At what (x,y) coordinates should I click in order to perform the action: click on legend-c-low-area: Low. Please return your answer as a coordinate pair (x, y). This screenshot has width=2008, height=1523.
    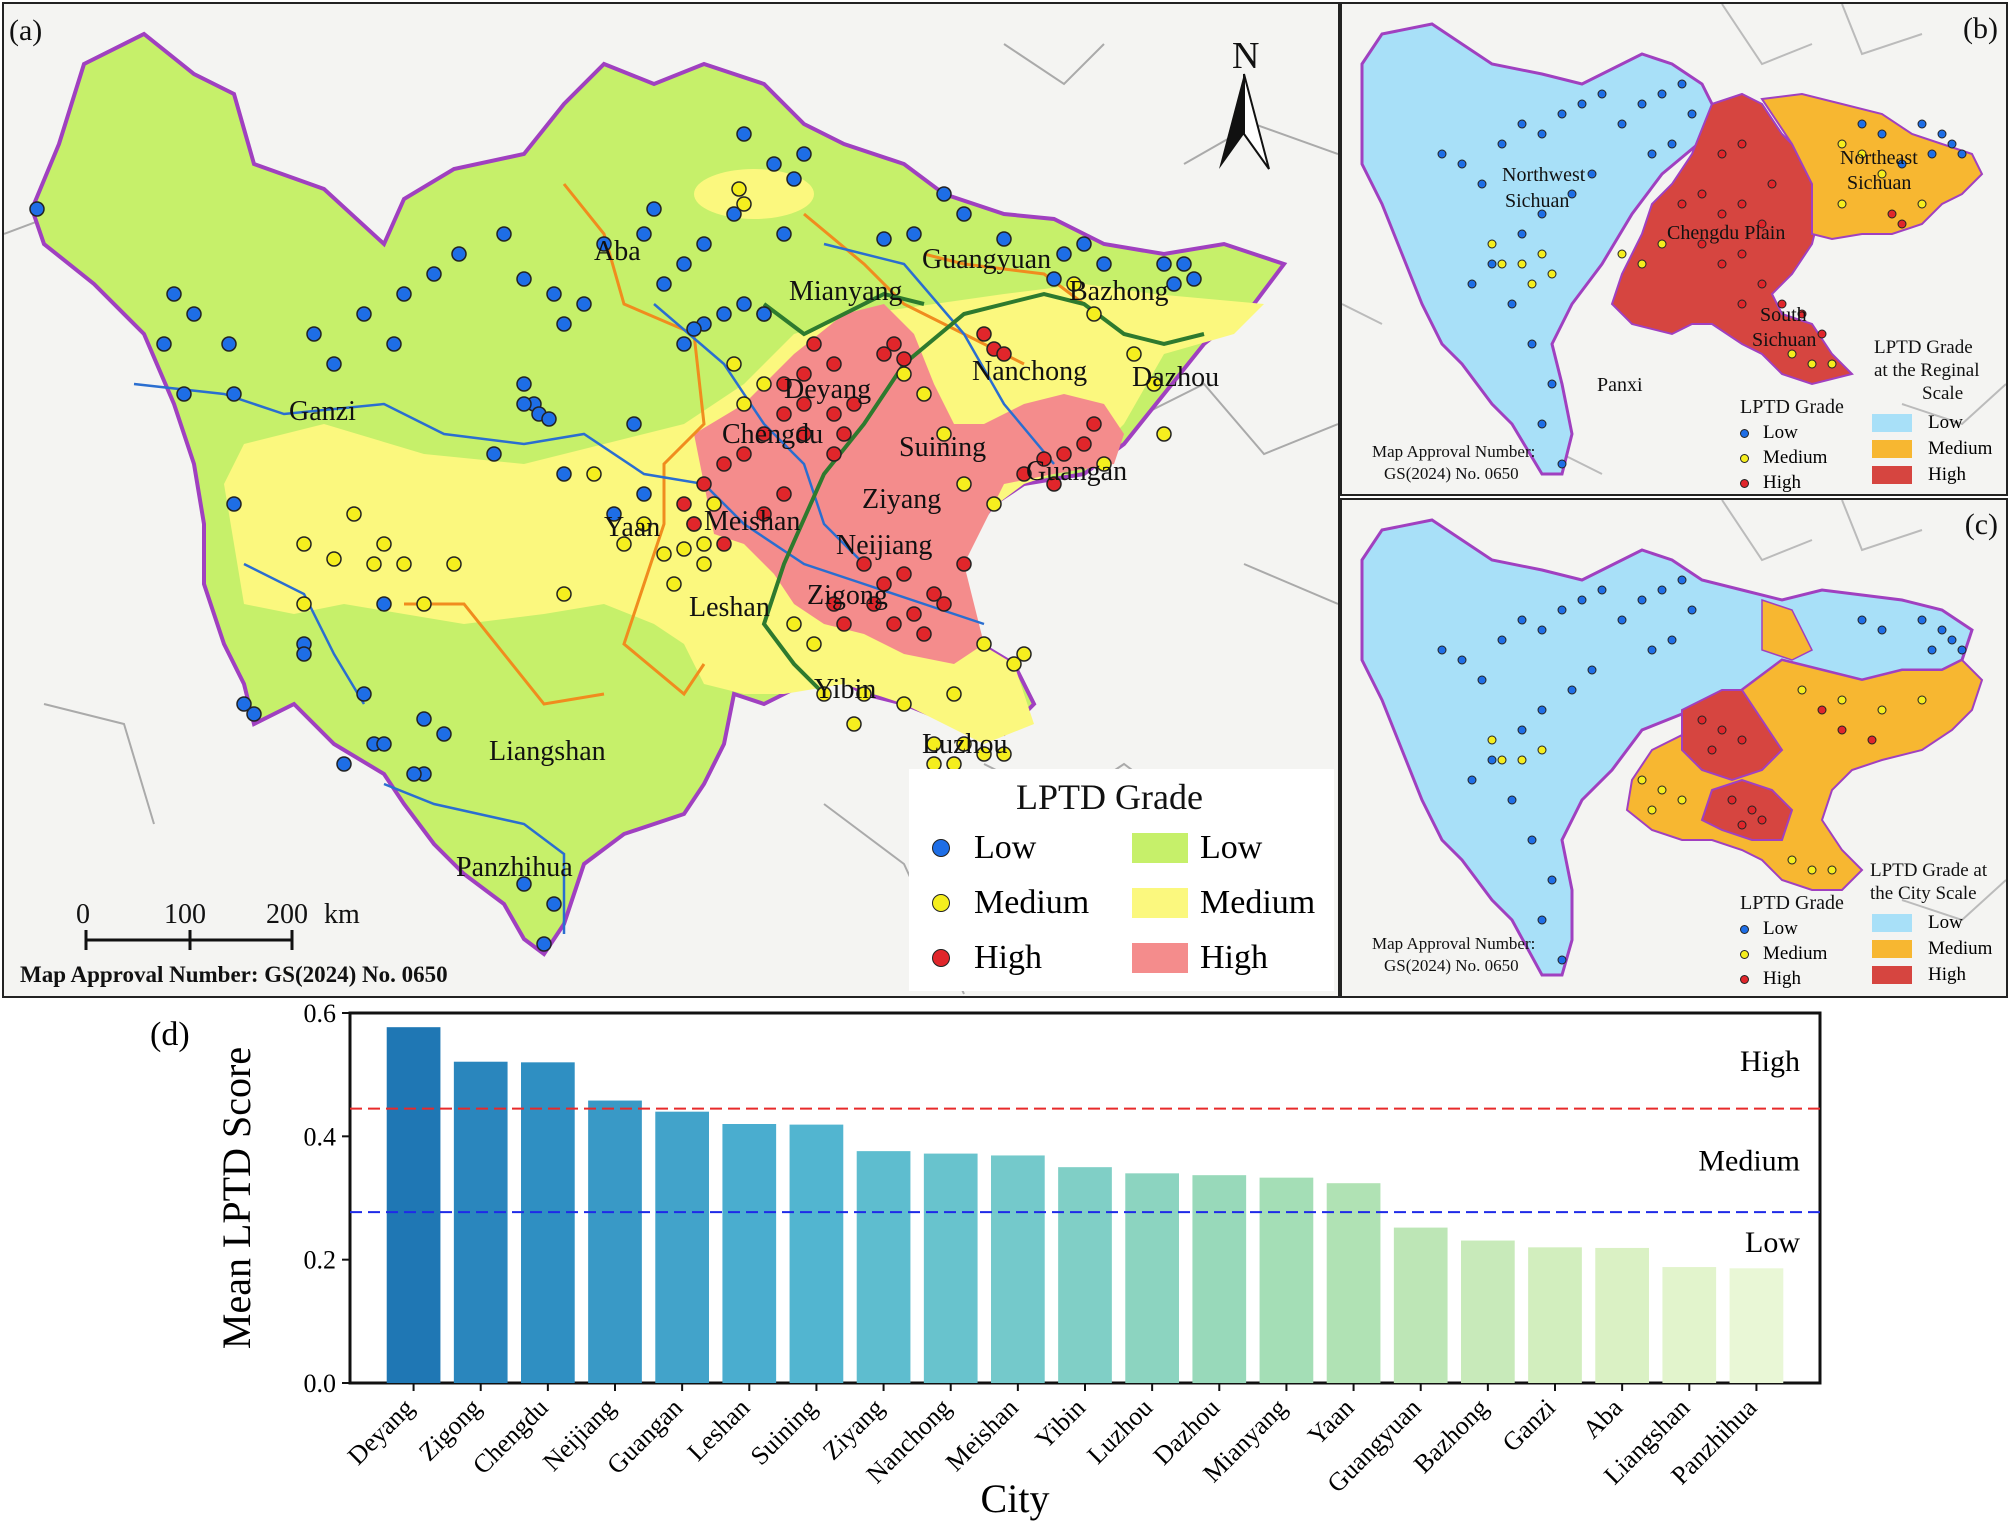
    Looking at the image, I should click on (1917, 923).